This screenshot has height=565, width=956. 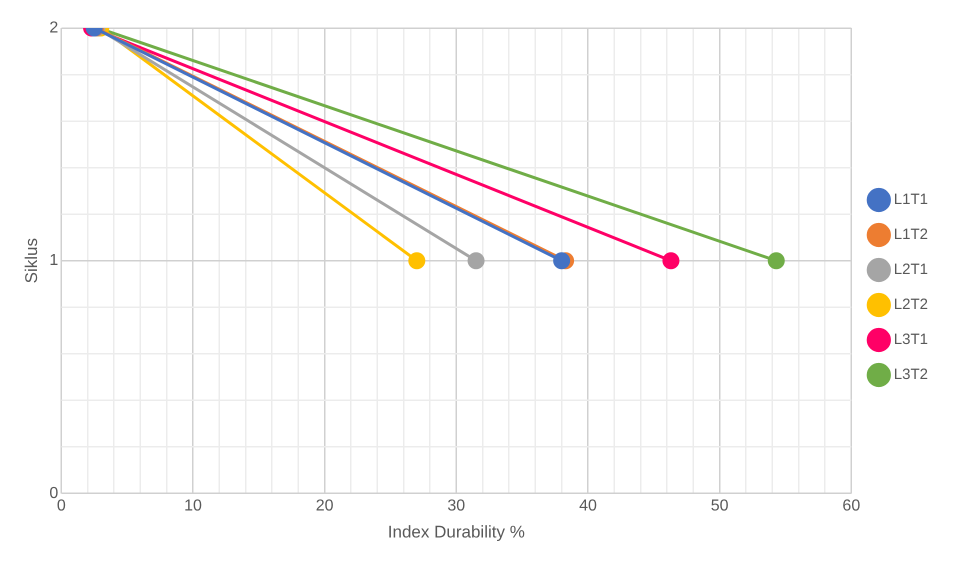 I want to click on y-tick-label: 1, so click(x=53, y=261).